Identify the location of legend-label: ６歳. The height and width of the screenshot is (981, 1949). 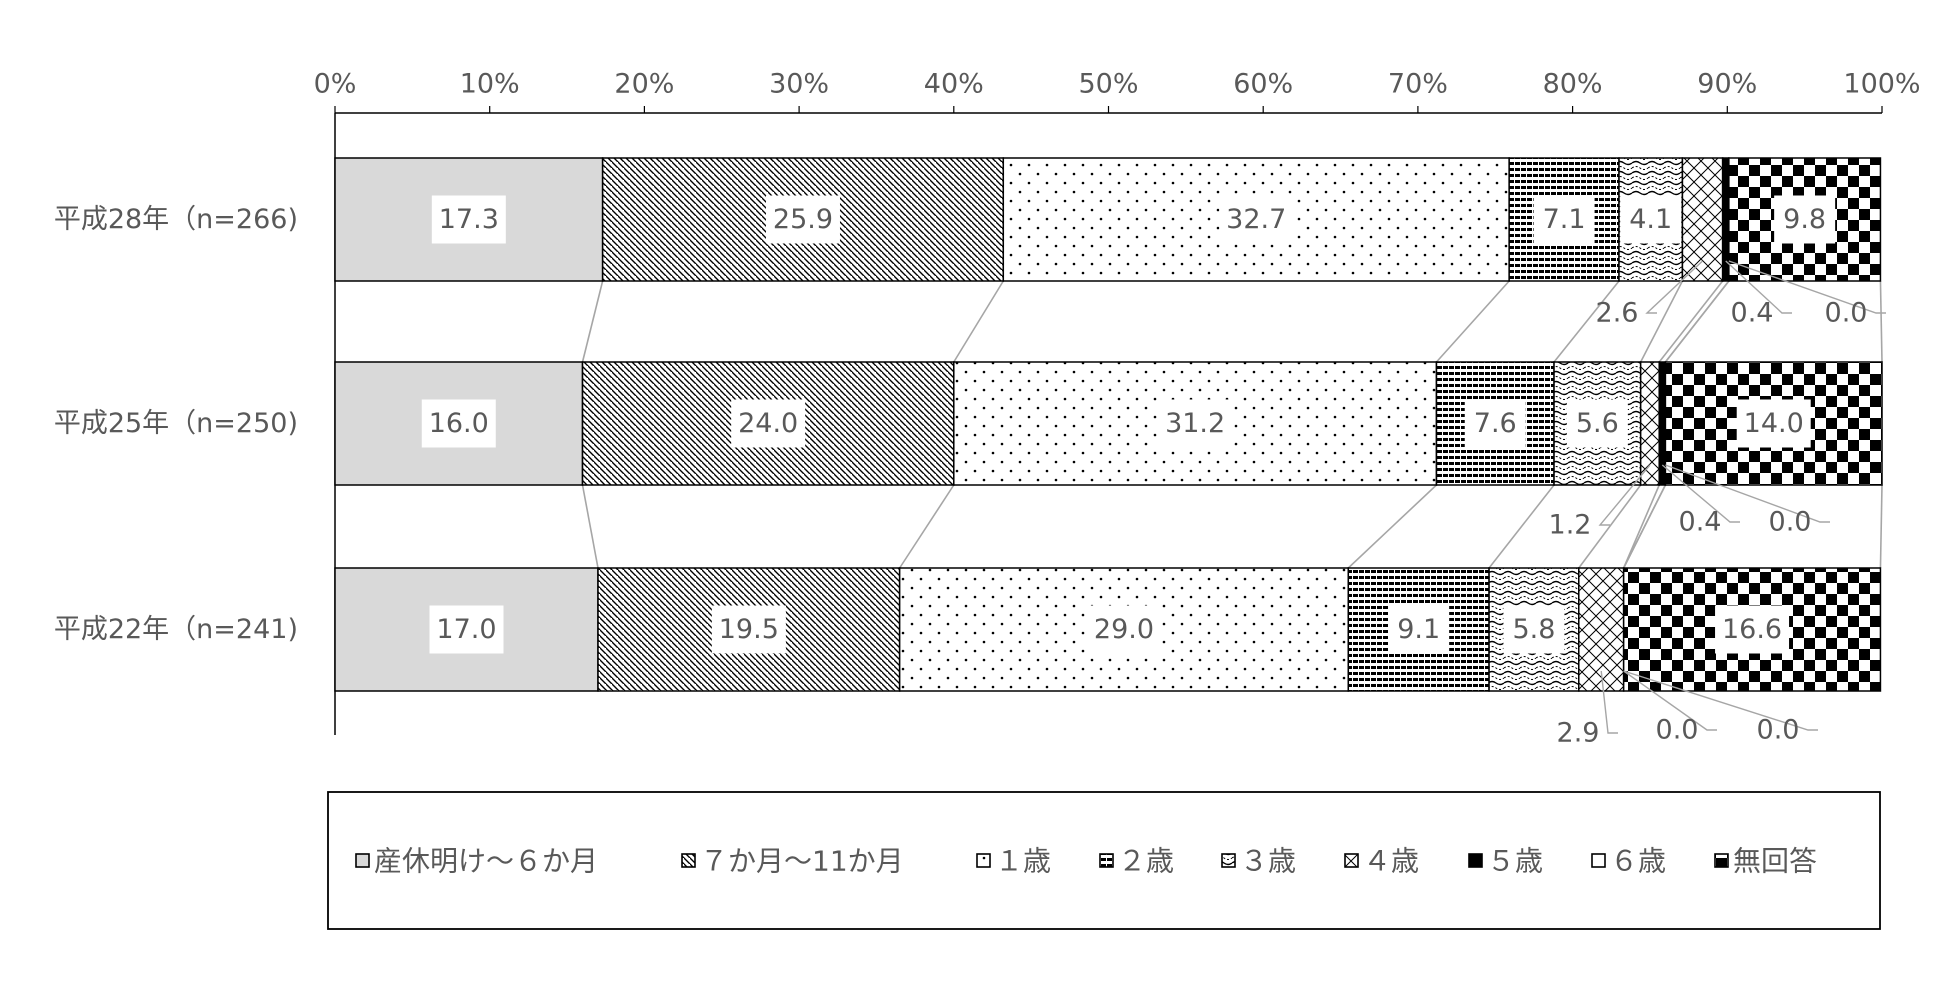
(1638, 861).